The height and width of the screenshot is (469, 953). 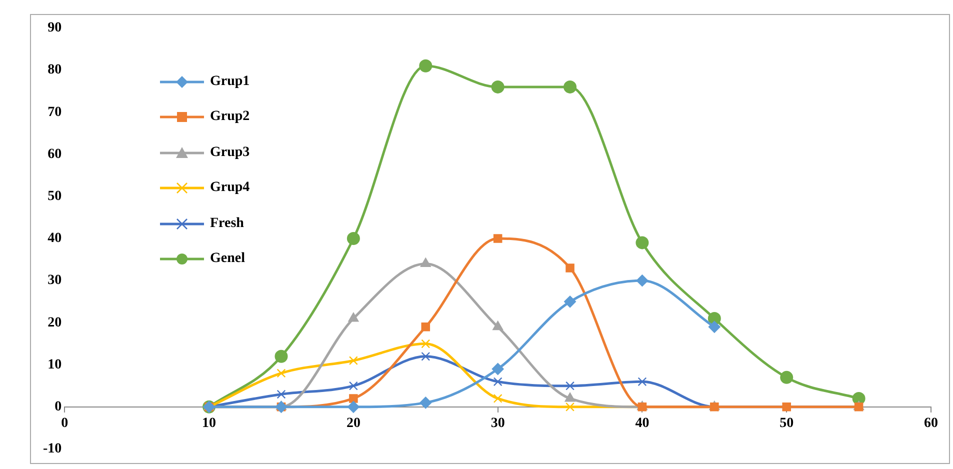 What do you see at coordinates (55, 112) in the screenshot?
I see `y-tick-label: 70` at bounding box center [55, 112].